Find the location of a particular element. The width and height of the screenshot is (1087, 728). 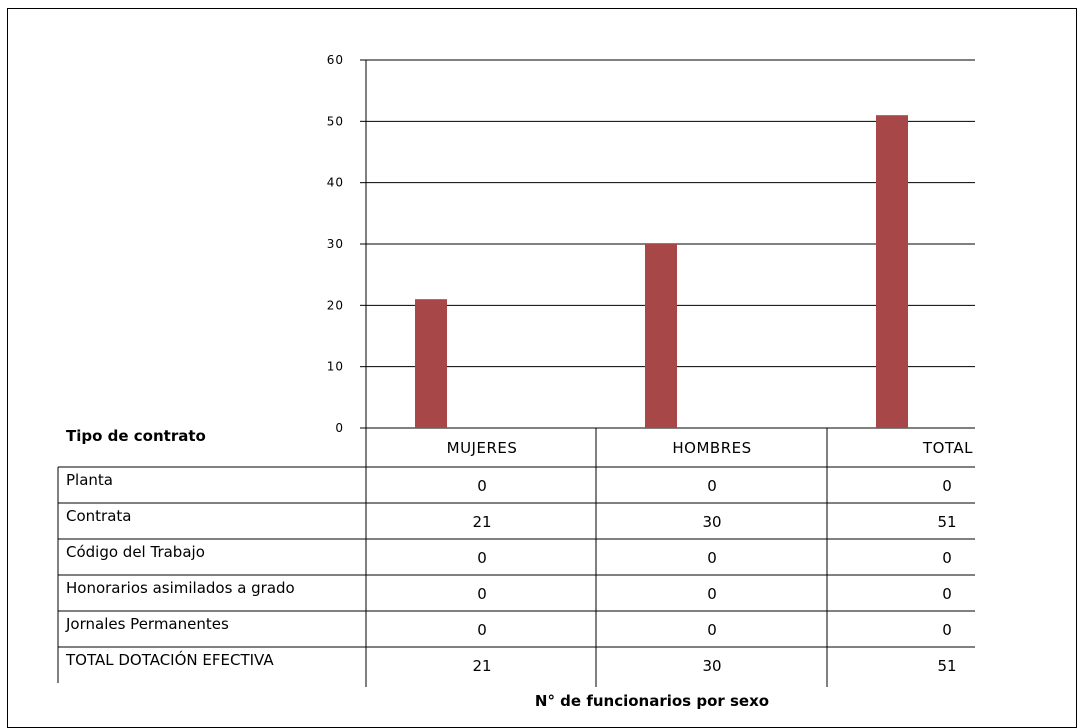

table-header-label: Tipo de contrato is located at coordinates (136, 436).